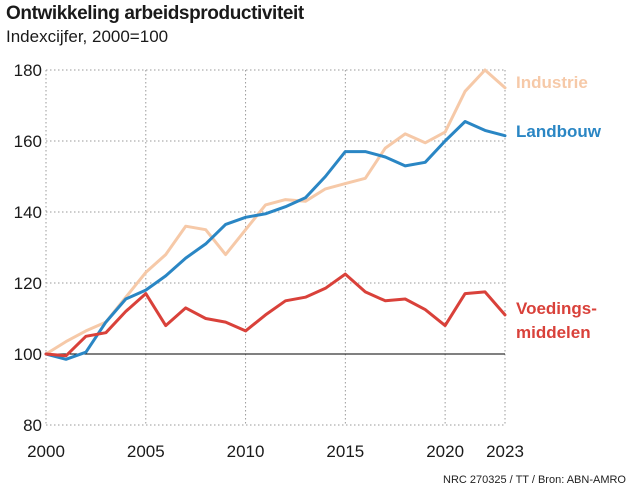  I want to click on series-label-line: Industrie, so click(552, 82).